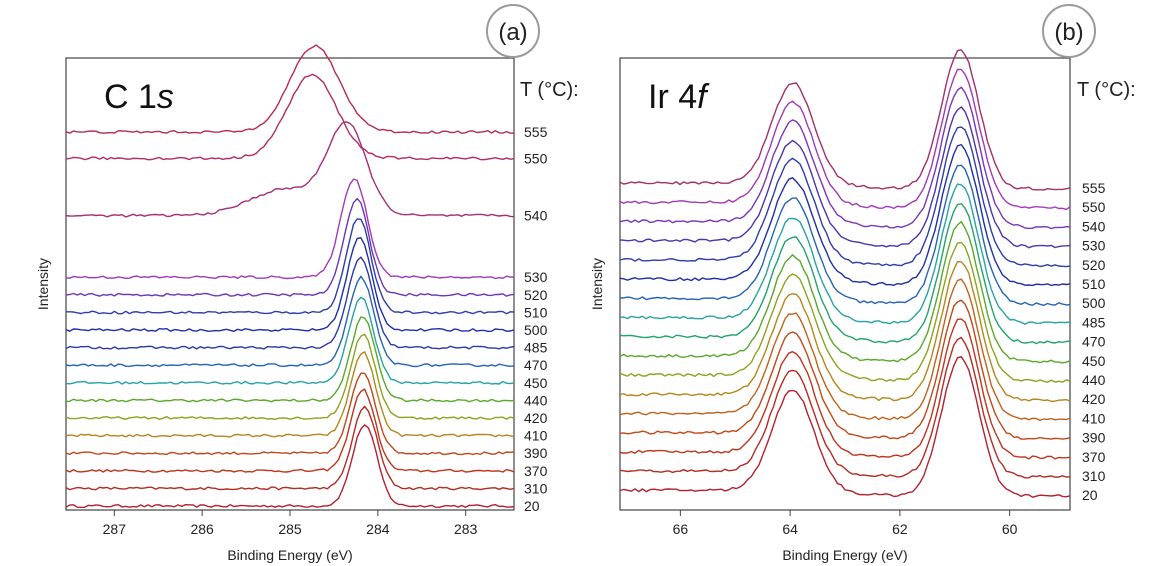 This screenshot has width=1149, height=566. Describe the element at coordinates (139, 97) in the screenshot. I see `panel-title-a: C 1s` at that location.